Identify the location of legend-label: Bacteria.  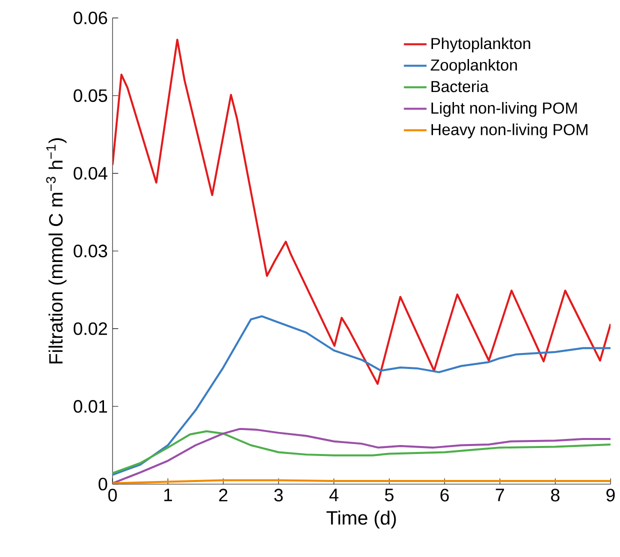
(460, 86).